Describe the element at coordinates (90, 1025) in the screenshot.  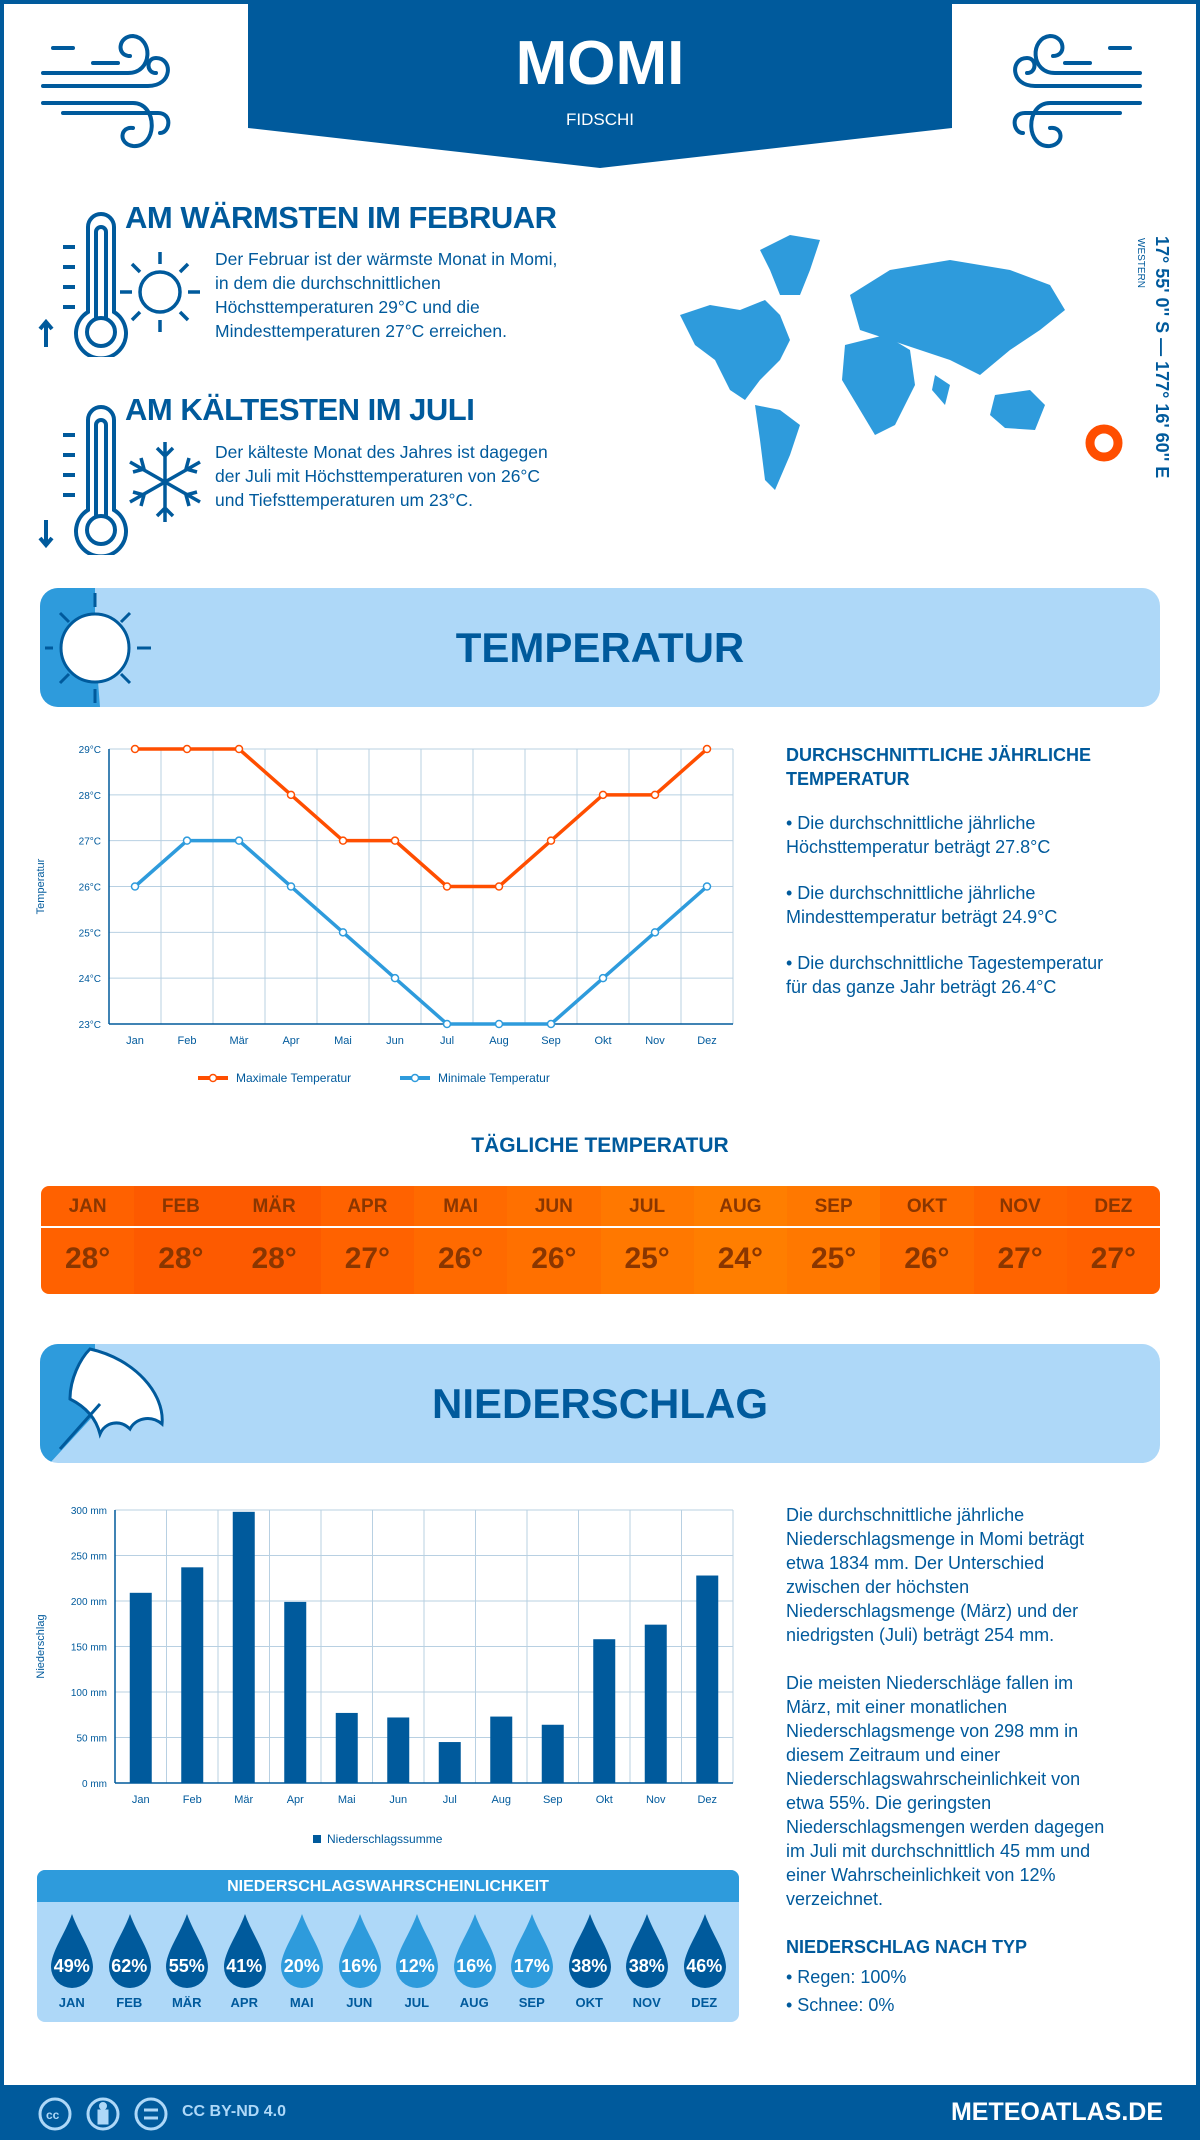
I see `y-tick-label: 23°C` at that location.